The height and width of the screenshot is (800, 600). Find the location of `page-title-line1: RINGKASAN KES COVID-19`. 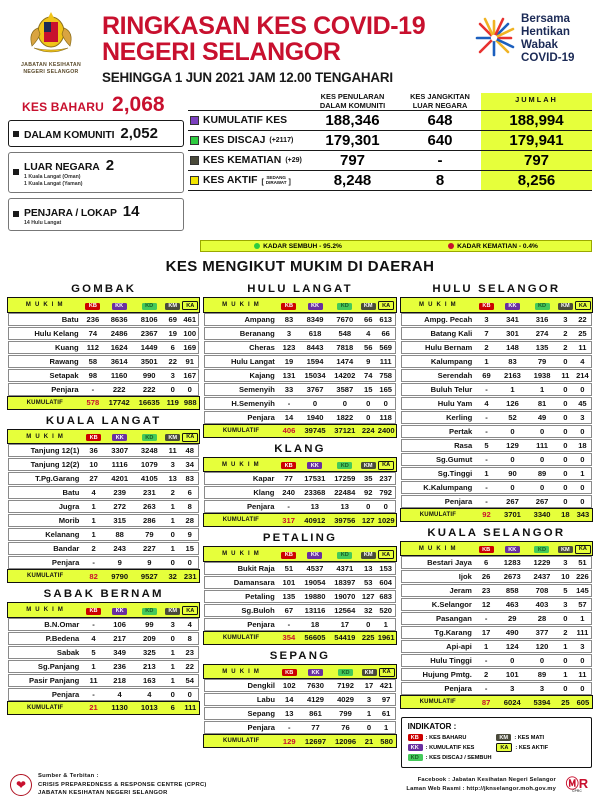

page-title-line1: RINGKASAN KES COVID-19 is located at coordinates (264, 26).